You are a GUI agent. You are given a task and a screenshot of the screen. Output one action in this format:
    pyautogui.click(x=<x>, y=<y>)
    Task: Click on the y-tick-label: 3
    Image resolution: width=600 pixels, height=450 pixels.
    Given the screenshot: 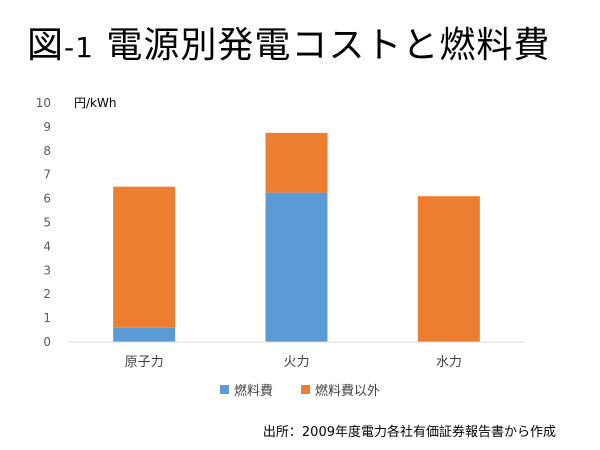 What is the action you would take?
    pyautogui.click(x=47, y=270)
    